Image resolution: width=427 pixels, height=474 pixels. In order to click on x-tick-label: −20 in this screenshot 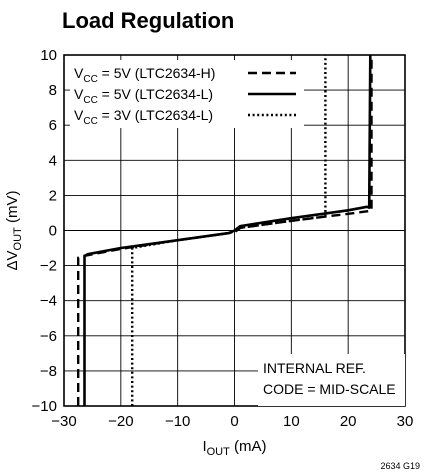, I will do `click(120, 421)`.